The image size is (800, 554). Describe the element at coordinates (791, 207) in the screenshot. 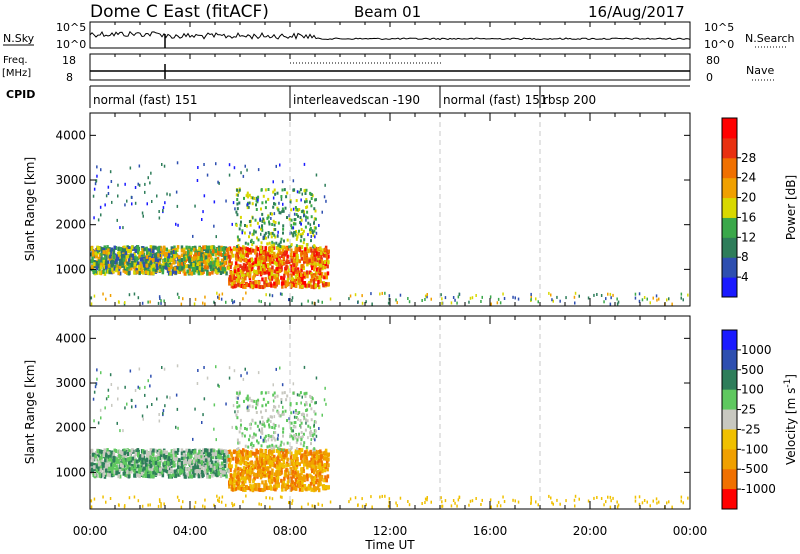

I see `colorbar-title: Power [dB]` at that location.